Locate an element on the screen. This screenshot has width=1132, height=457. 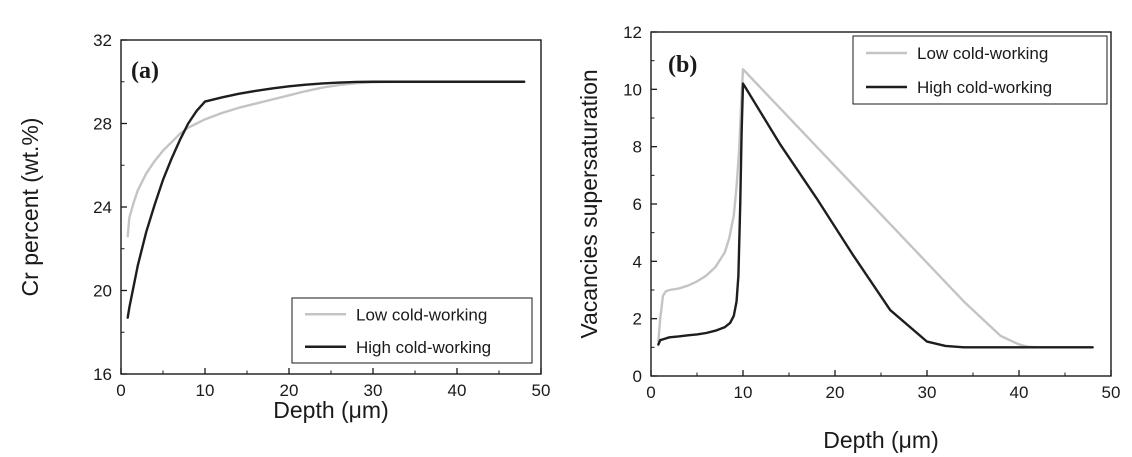
chart-0-legend-box is located at coordinates (412, 330).